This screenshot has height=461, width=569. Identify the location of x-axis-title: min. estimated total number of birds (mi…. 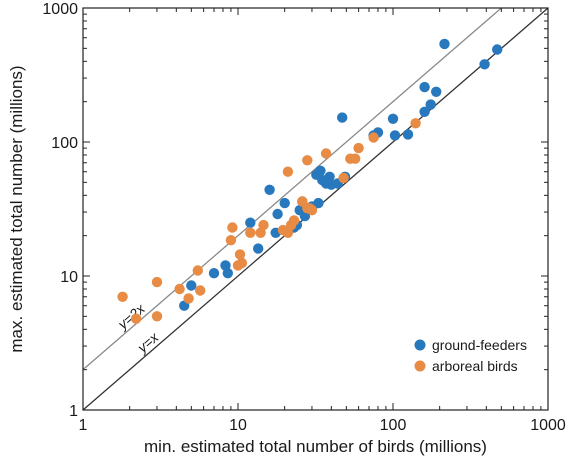
(315, 446).